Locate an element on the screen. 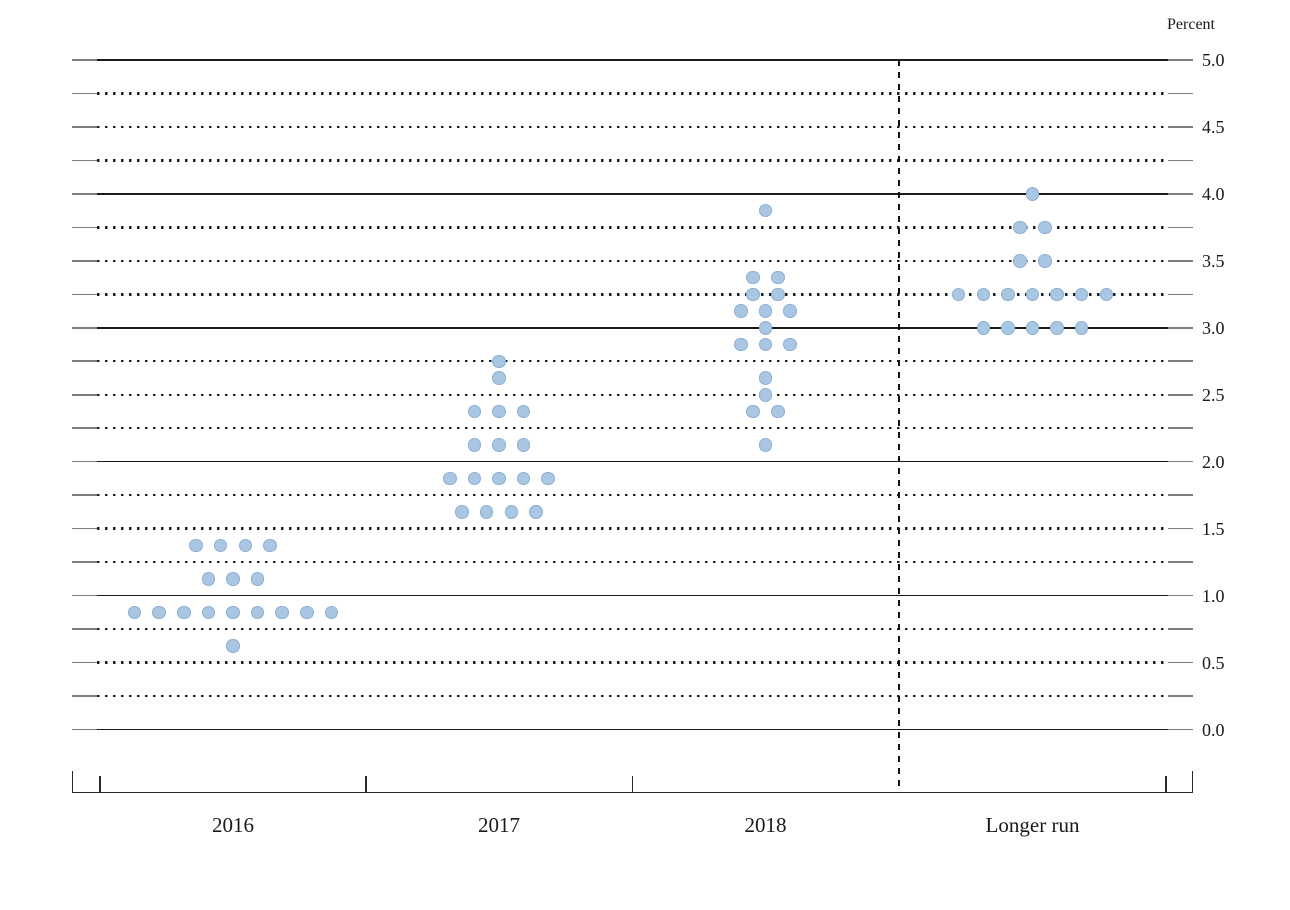 The height and width of the screenshot is (910, 1290). y-axis-tick-label: 3.5 is located at coordinates (1213, 260).